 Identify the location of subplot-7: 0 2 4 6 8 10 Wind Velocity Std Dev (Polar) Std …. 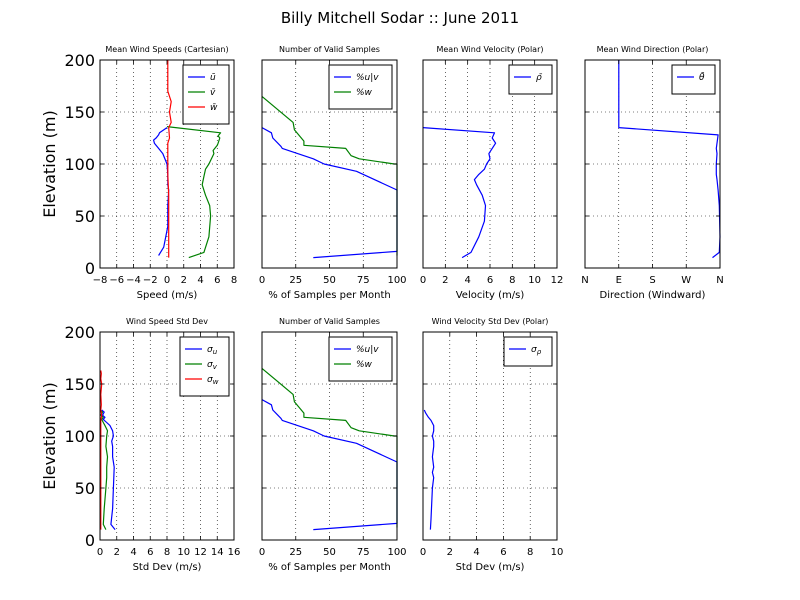
(492, 445).